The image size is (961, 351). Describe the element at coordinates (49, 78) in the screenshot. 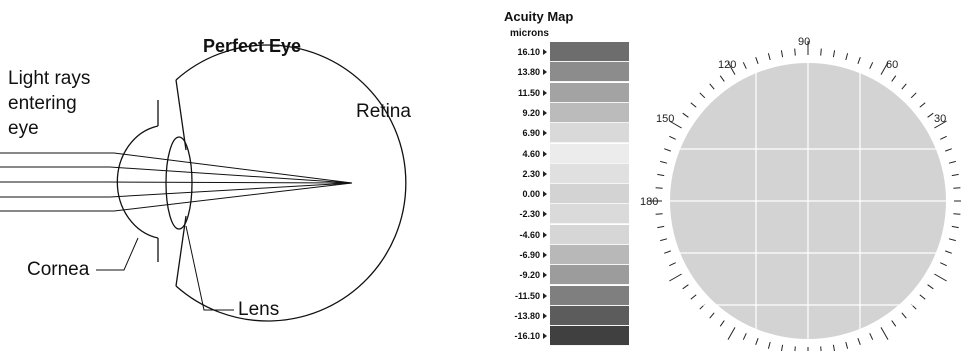

I see `light-rays-label-line1: Light rays` at that location.